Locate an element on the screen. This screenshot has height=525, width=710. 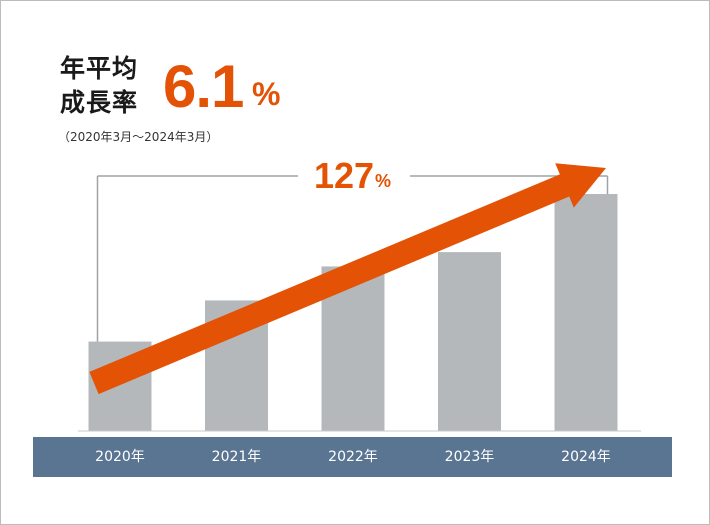
x-tick-label: 2020年 is located at coordinates (120, 457).